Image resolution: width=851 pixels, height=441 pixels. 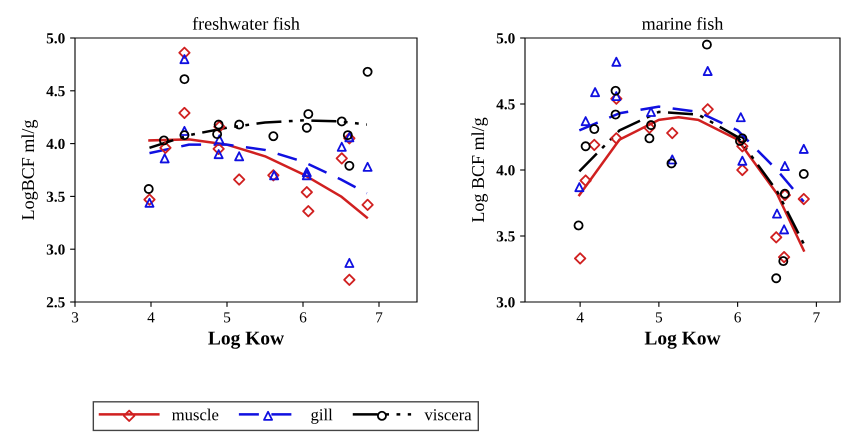 What do you see at coordinates (321, 416) in the screenshot?
I see `legend-label: gill` at bounding box center [321, 416].